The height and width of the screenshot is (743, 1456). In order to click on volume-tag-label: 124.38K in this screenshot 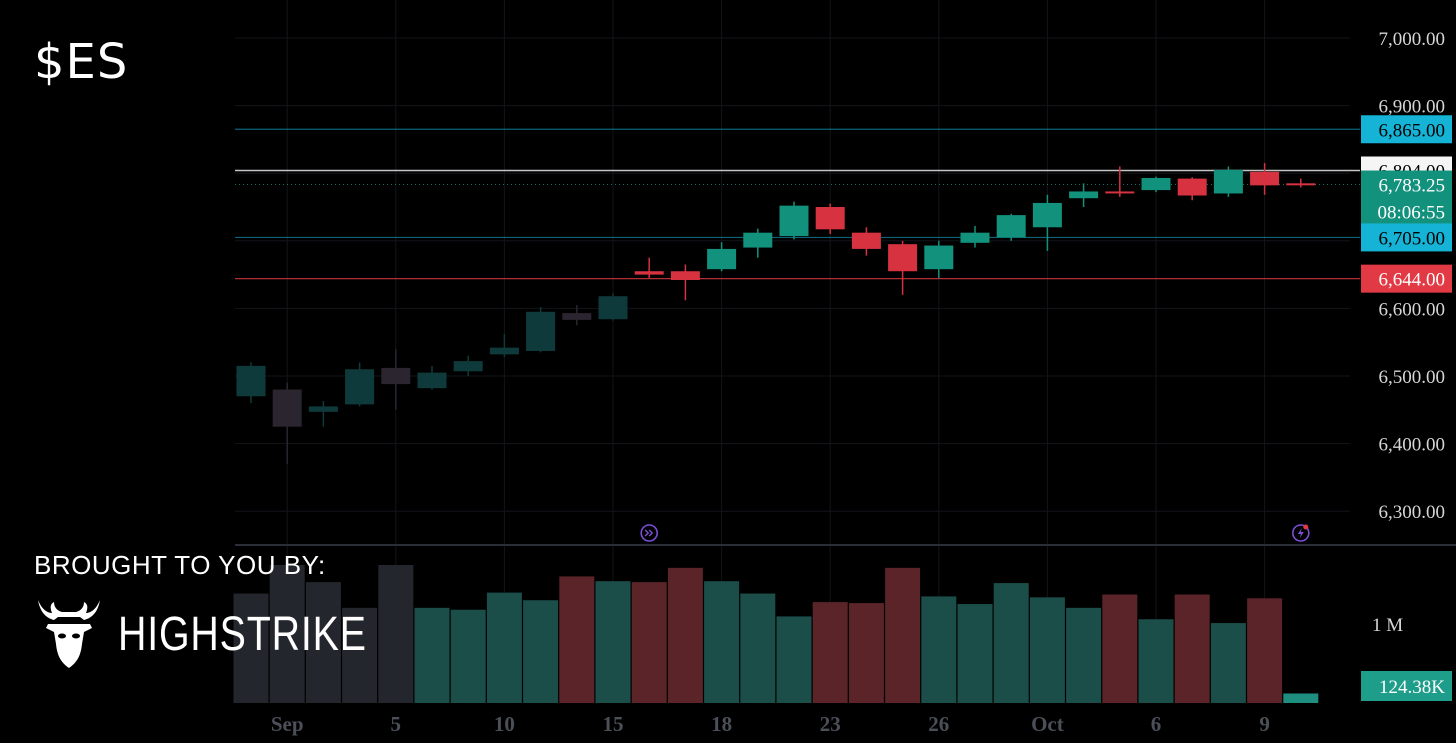, I will do `click(1412, 687)`.